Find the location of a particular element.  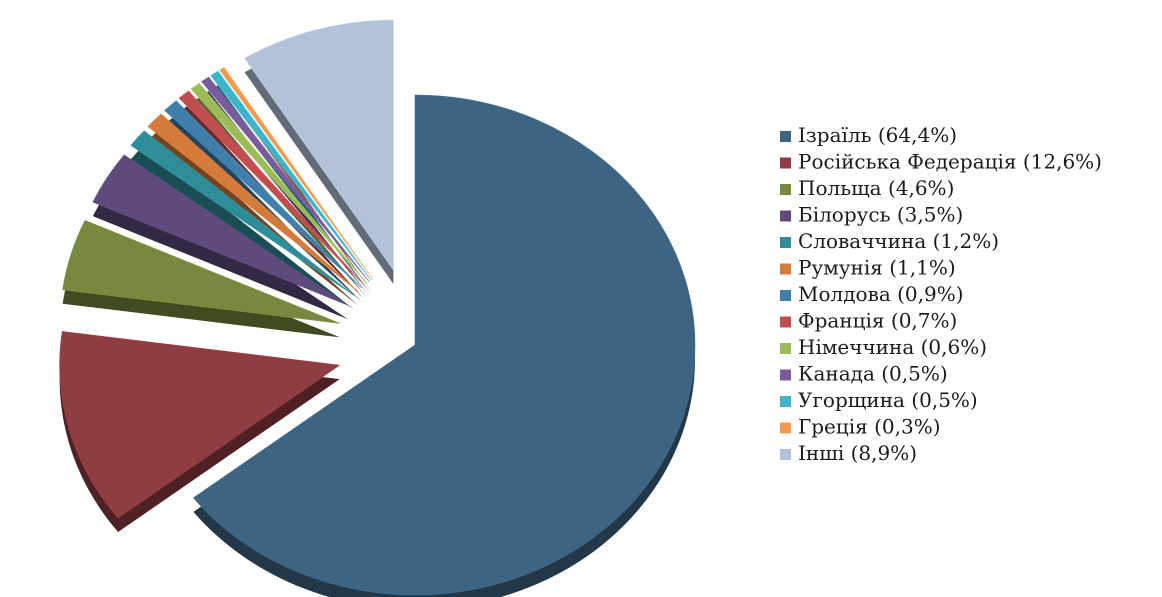

legend-label-5: Румунія (1,1%) is located at coordinates (877, 268).